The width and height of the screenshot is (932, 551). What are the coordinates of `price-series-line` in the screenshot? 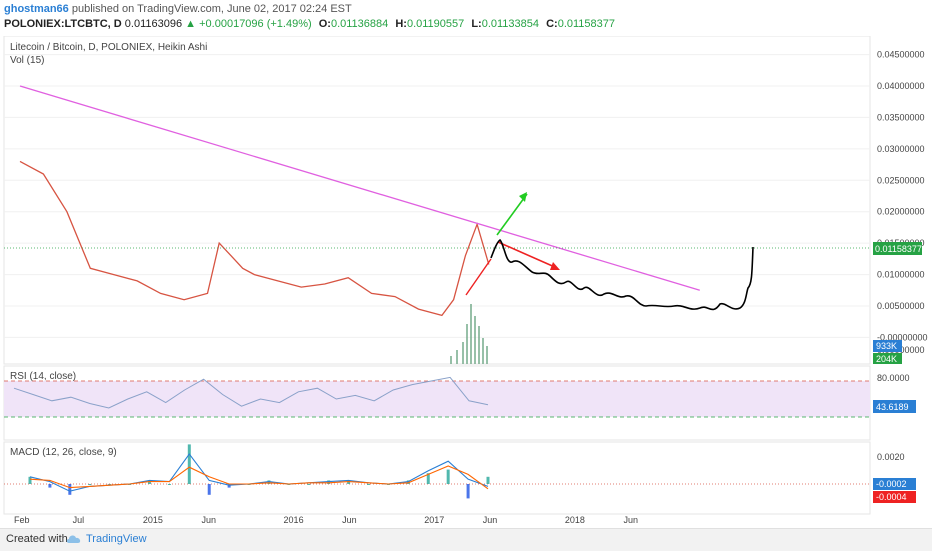 It's located at (254, 238).